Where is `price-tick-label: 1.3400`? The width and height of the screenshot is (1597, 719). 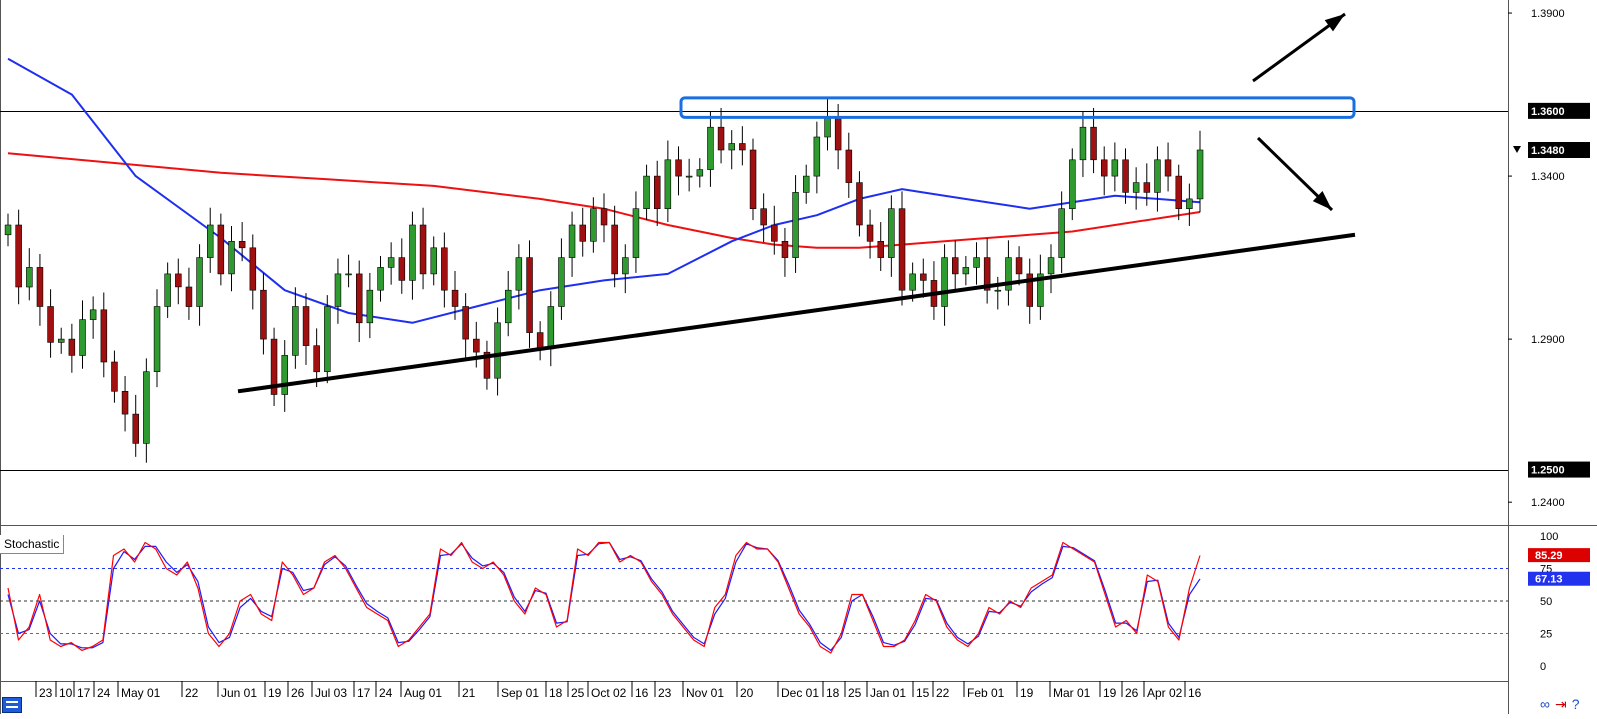
price-tick-label: 1.3400 is located at coordinates (1548, 177).